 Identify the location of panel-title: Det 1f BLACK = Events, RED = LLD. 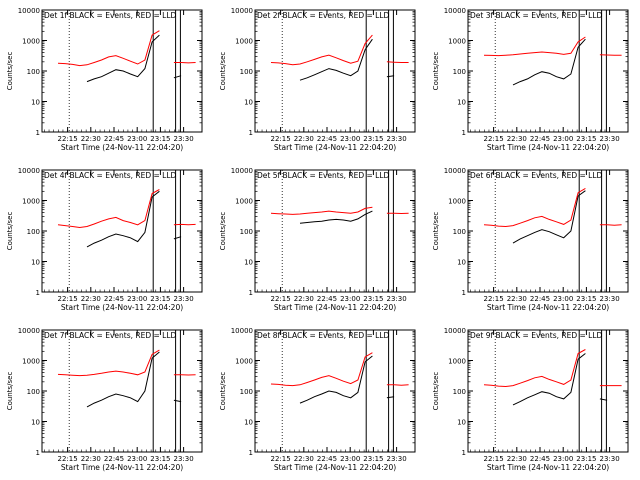
(110, 15).